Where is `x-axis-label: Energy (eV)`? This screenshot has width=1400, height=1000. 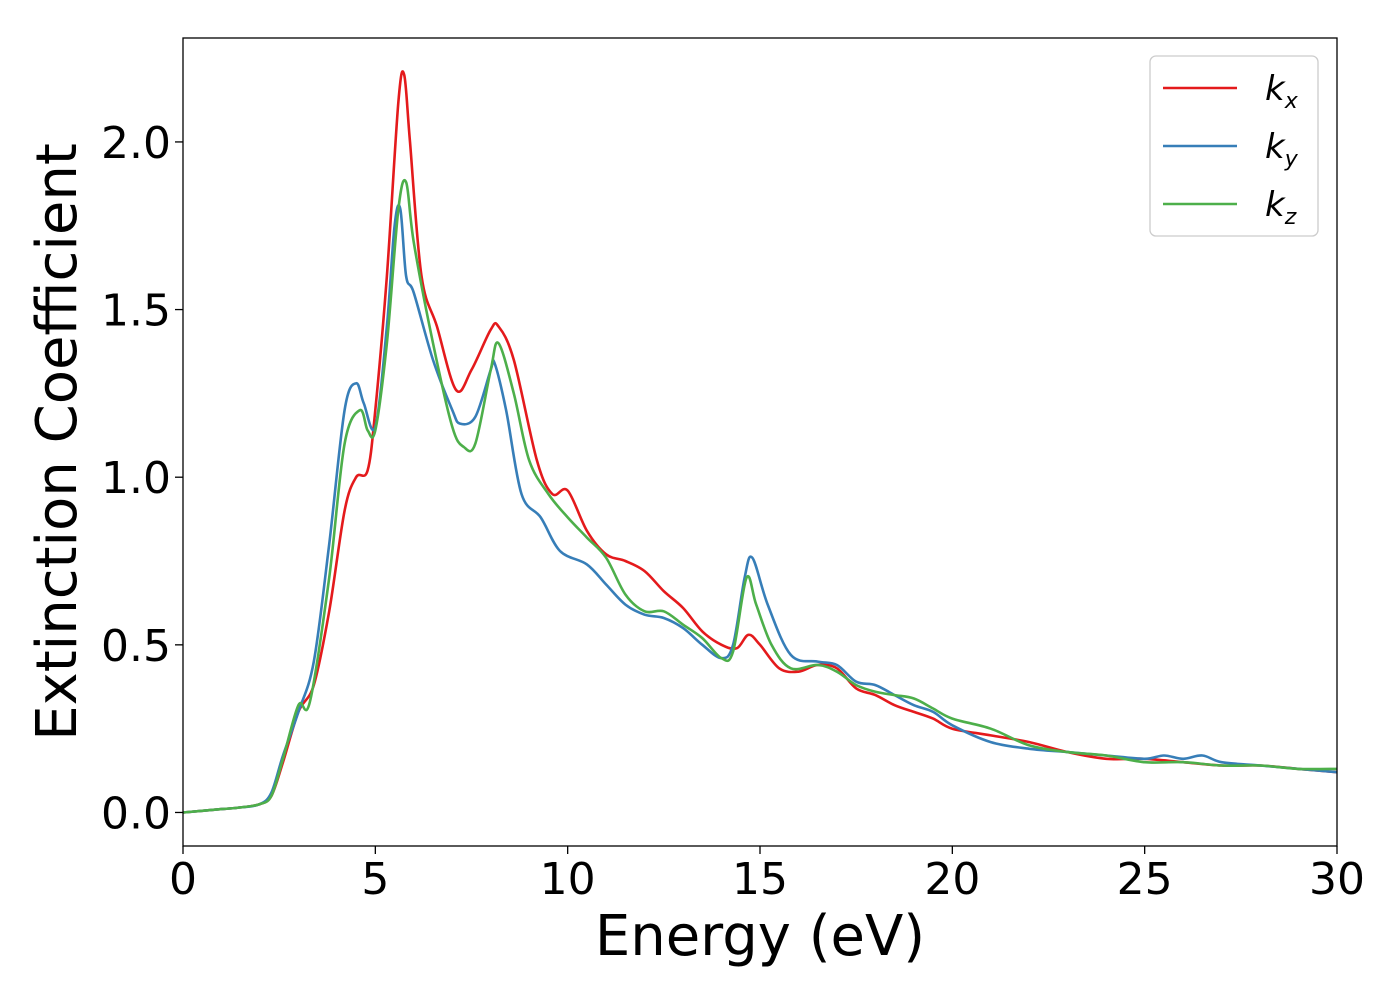
x-axis-label: Energy (eV) is located at coordinates (760, 936).